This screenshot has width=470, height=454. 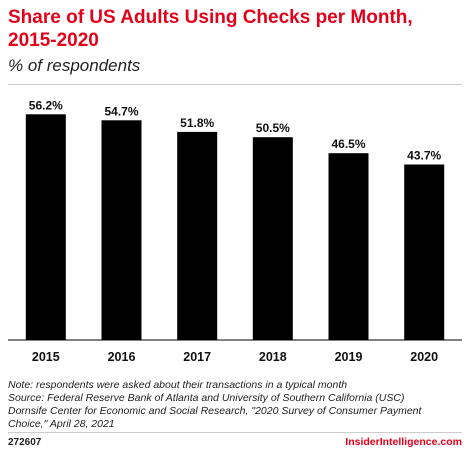 What do you see at coordinates (121, 230) in the screenshot?
I see `bar-2016` at bounding box center [121, 230].